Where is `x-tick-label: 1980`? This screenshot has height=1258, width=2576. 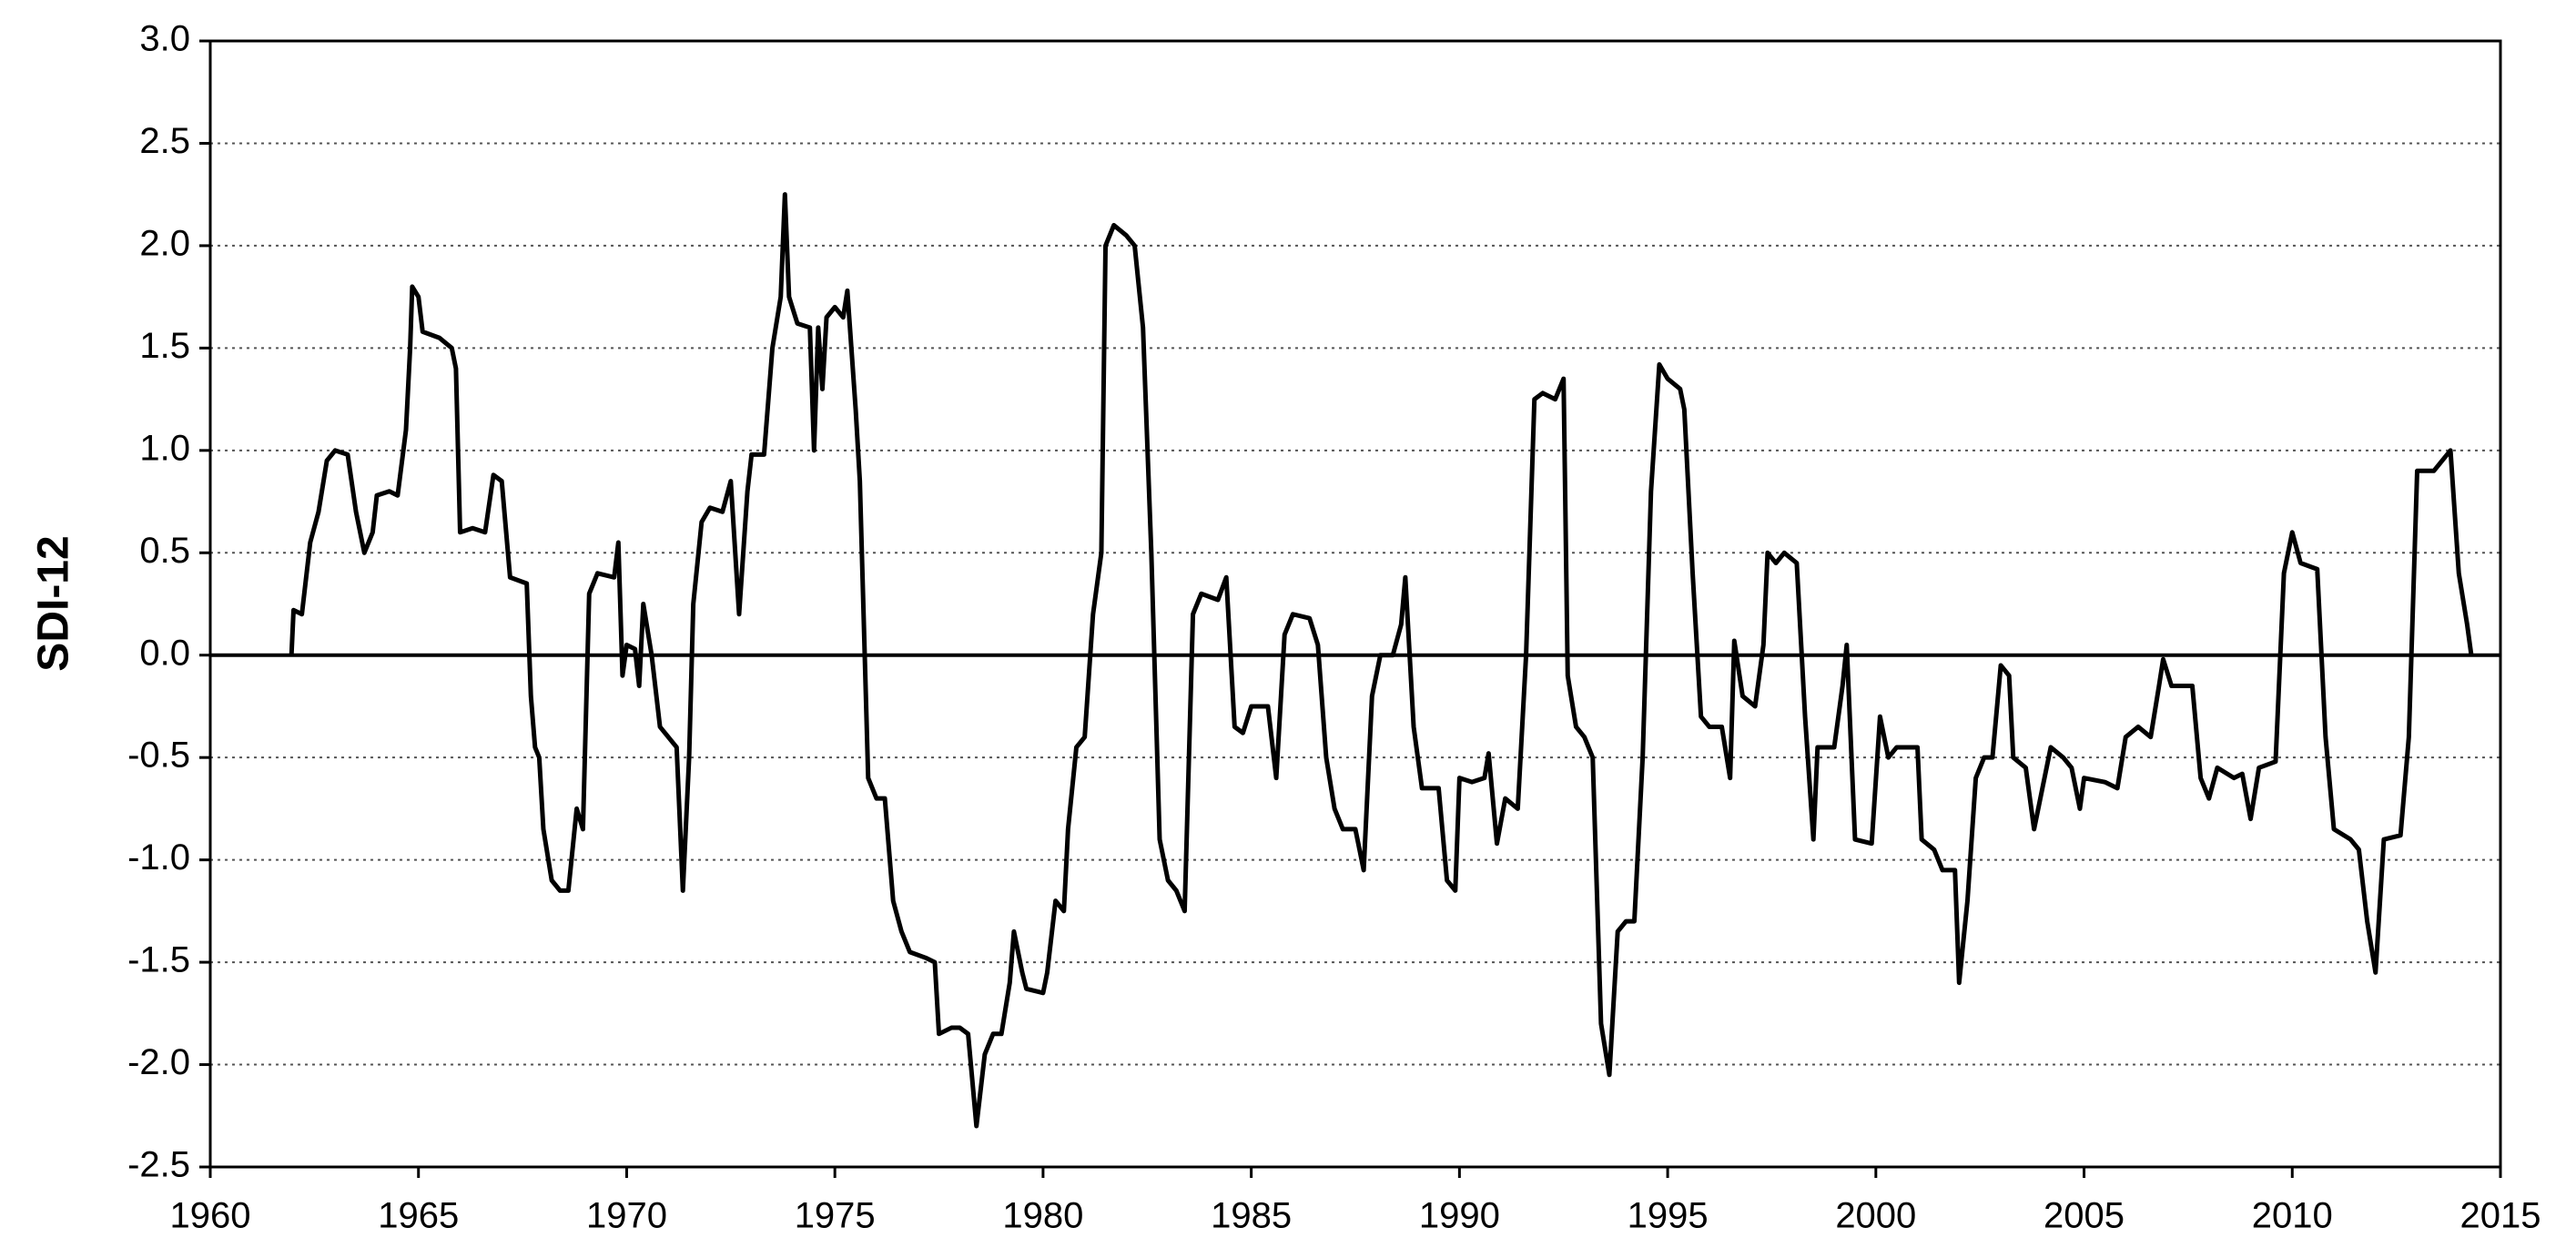 x-tick-label: 1980 is located at coordinates (1042, 1216).